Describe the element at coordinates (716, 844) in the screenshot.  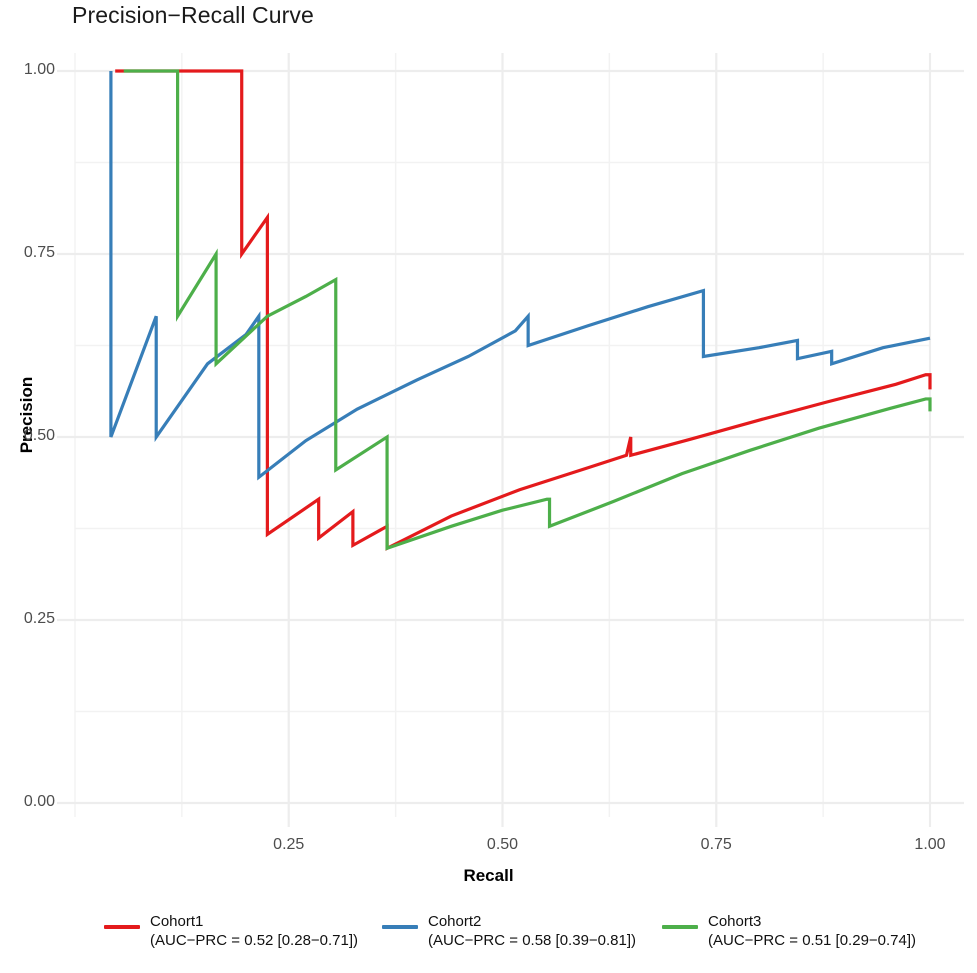
I see `x-tick-label: 0.75` at that location.